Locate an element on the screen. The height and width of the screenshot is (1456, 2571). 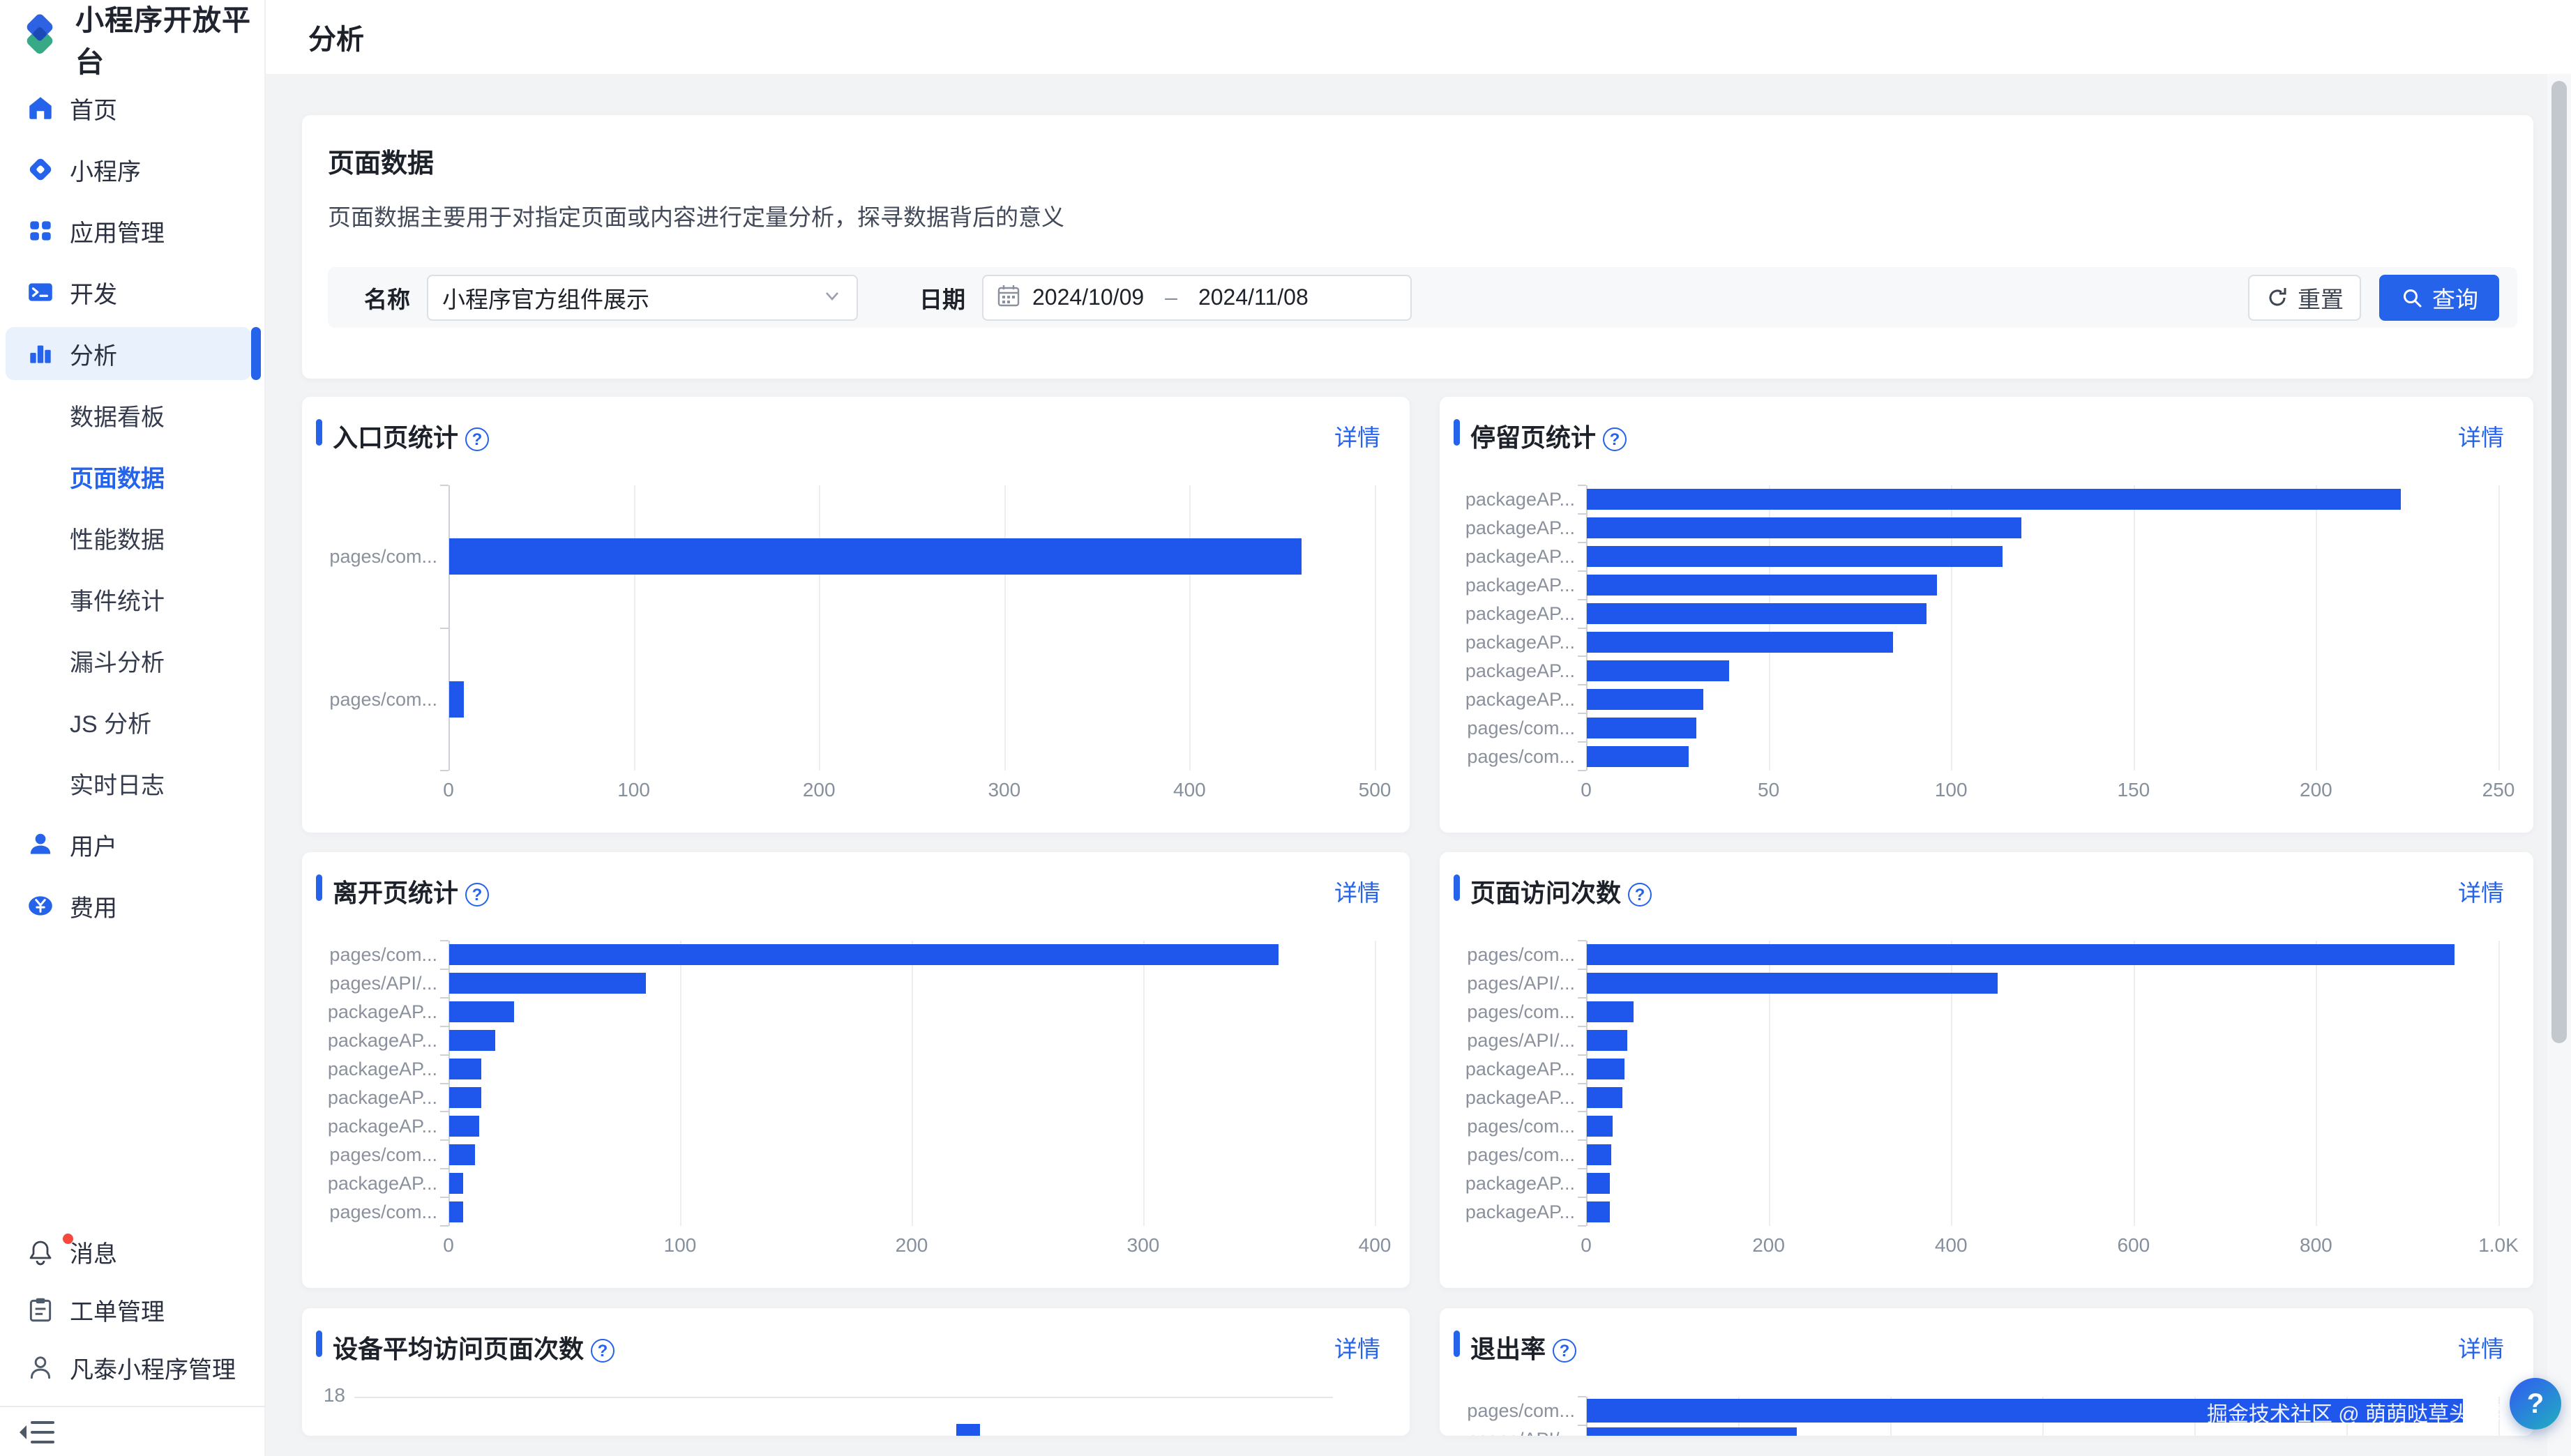
sidebar-item-首页: 首页 is located at coordinates (133, 108).